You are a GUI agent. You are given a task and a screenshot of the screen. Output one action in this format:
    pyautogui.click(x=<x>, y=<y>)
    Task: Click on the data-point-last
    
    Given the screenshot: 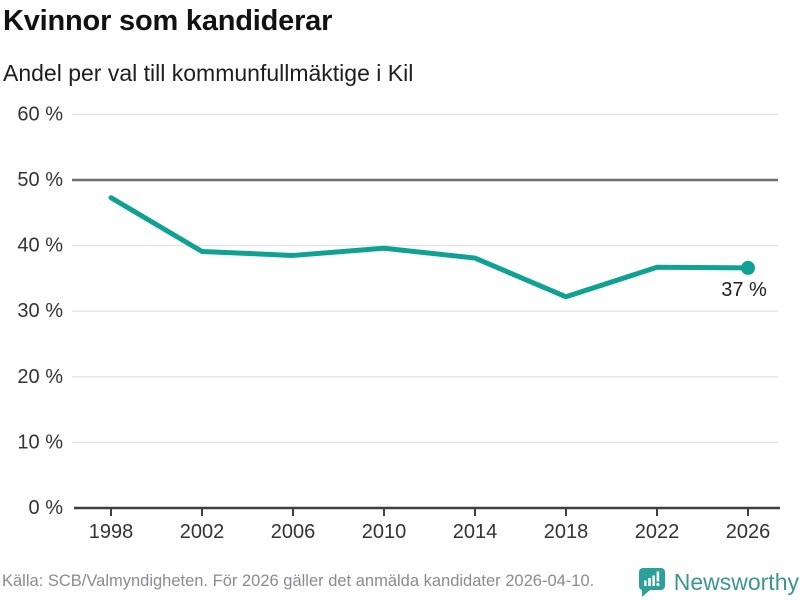 What is the action you would take?
    pyautogui.click(x=748, y=267)
    